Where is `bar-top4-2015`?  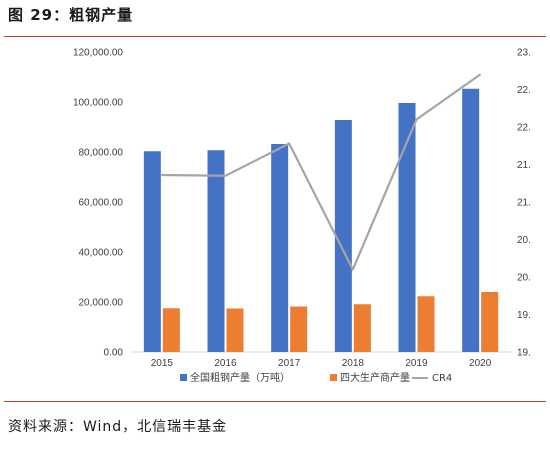 bar-top4-2015 is located at coordinates (171, 330).